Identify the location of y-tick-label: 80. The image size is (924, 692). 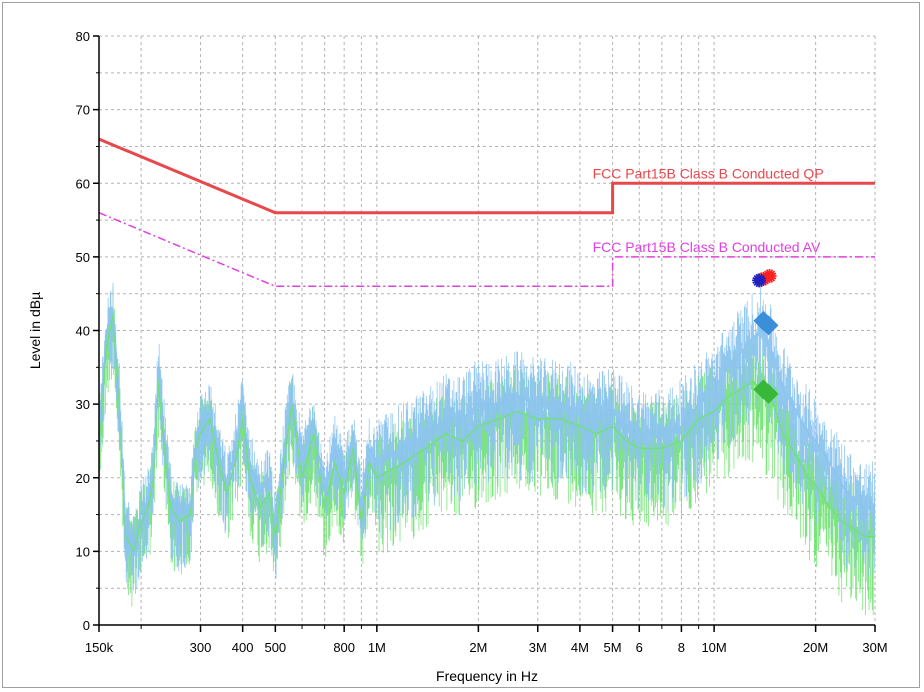
(83, 36).